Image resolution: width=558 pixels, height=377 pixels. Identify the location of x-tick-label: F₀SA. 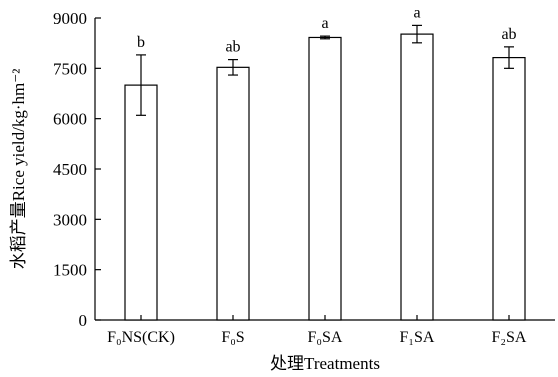
(325, 337).